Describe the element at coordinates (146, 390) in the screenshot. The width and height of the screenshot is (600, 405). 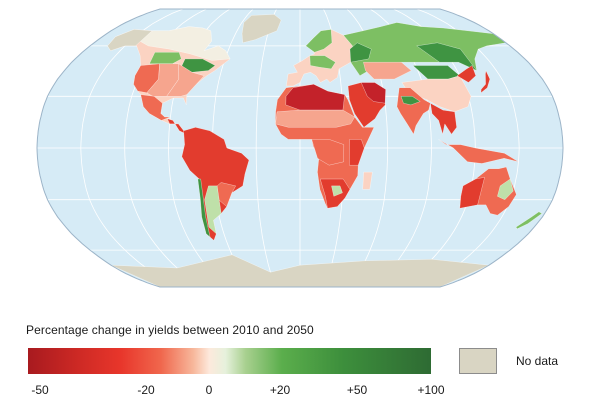
I see `scale-tick-label: -20` at that location.